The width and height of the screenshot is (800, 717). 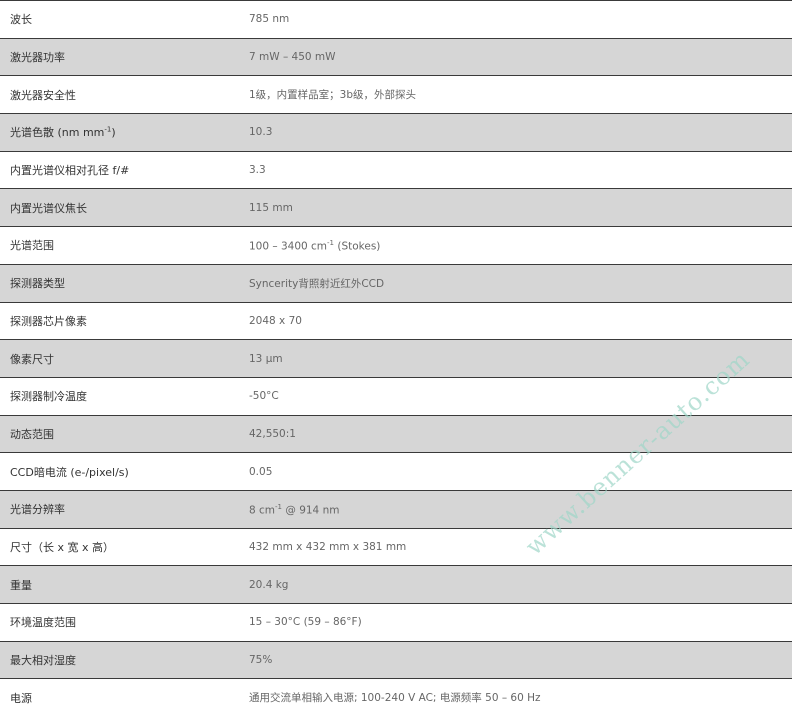 What do you see at coordinates (520, 169) in the screenshot?
I see `spec-value: 3.3` at bounding box center [520, 169].